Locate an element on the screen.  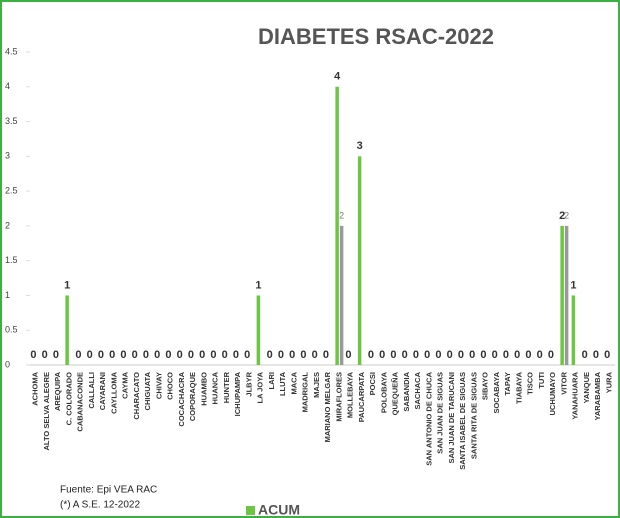
x-tick-label: QUEQUEÑA is located at coordinates (395, 393).